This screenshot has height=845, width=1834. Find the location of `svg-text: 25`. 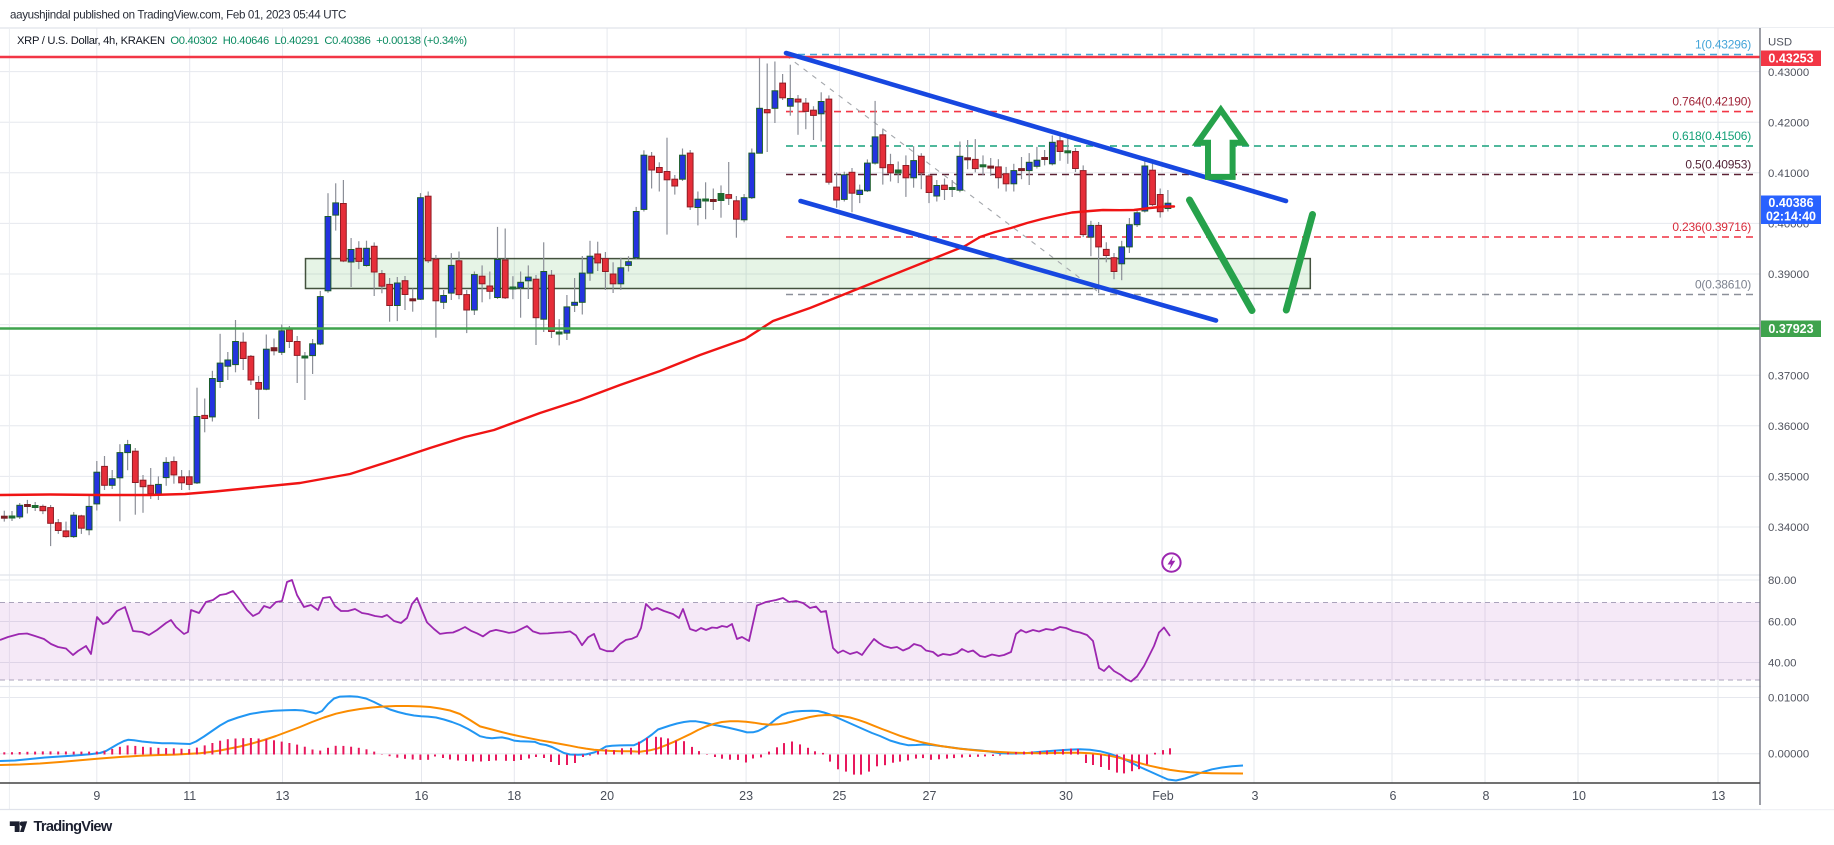

svg-text: 25 is located at coordinates (839, 796).